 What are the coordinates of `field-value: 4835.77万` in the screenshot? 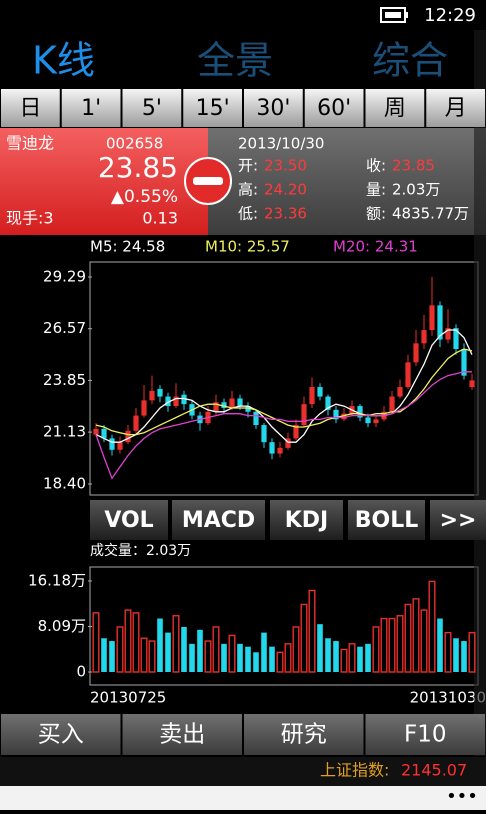 It's located at (430, 214).